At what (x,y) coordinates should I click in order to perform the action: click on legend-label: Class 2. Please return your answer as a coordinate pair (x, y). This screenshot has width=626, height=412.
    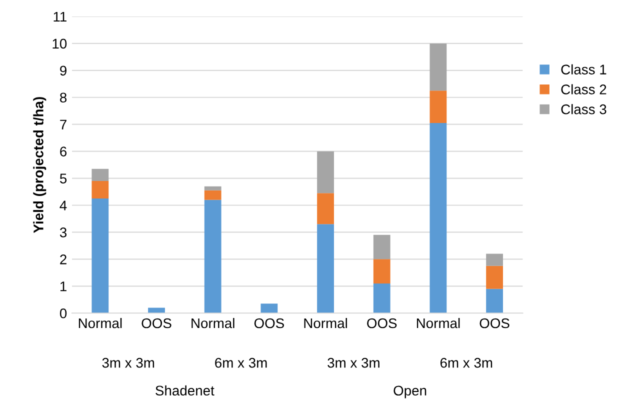
    Looking at the image, I should click on (583, 89).